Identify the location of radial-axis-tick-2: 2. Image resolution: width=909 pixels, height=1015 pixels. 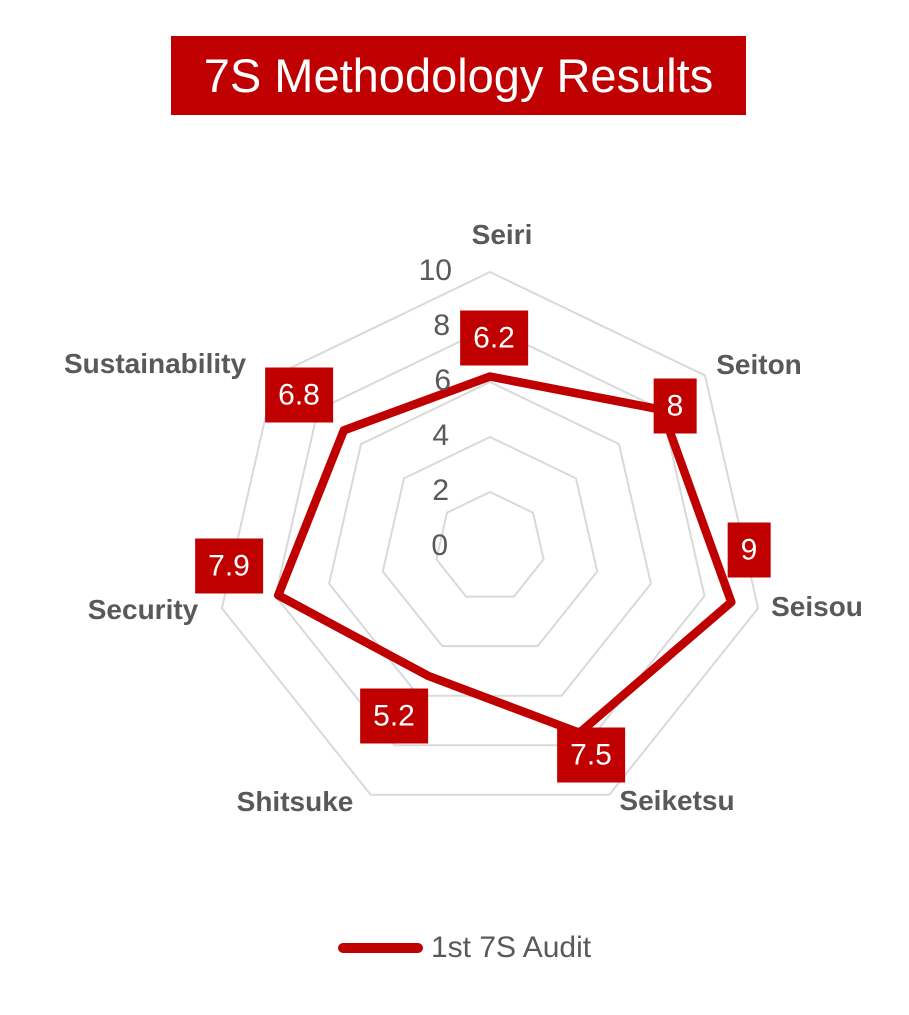
(440, 490).